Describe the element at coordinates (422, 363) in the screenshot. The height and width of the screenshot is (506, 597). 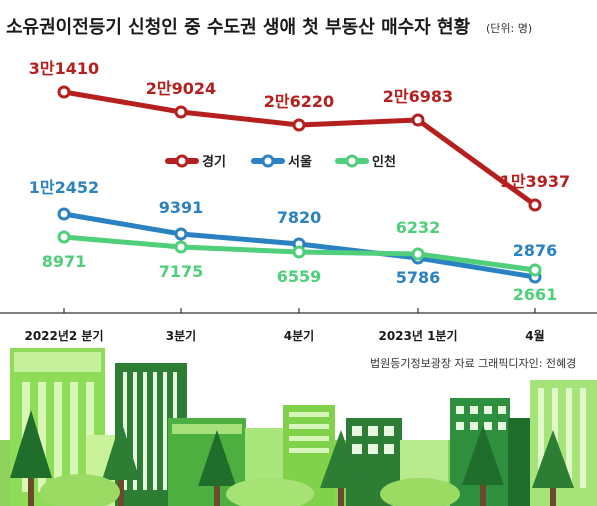
I see `source-note: 법원등기정보광장 자료` at that location.